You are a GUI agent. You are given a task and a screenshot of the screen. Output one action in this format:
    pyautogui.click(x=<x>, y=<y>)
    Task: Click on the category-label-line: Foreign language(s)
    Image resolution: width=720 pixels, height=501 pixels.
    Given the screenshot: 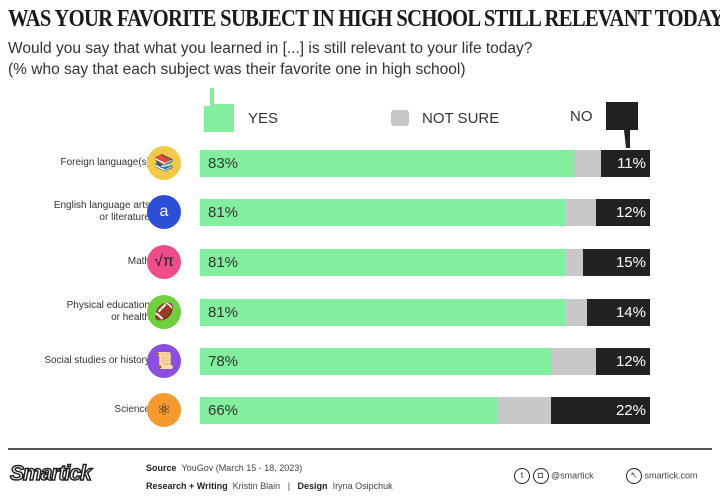 What is the action you would take?
    pyautogui.click(x=105, y=162)
    